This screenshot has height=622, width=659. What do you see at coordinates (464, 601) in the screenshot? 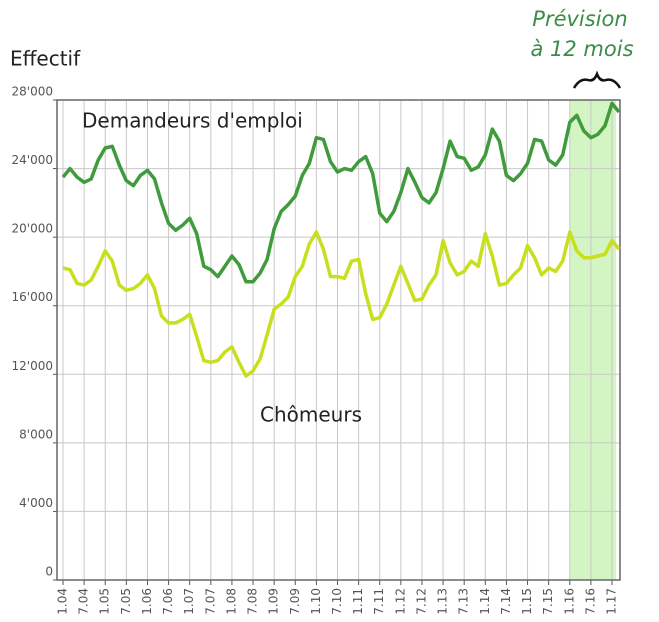
I see `x-tick-label: 7.13` at bounding box center [464, 601].